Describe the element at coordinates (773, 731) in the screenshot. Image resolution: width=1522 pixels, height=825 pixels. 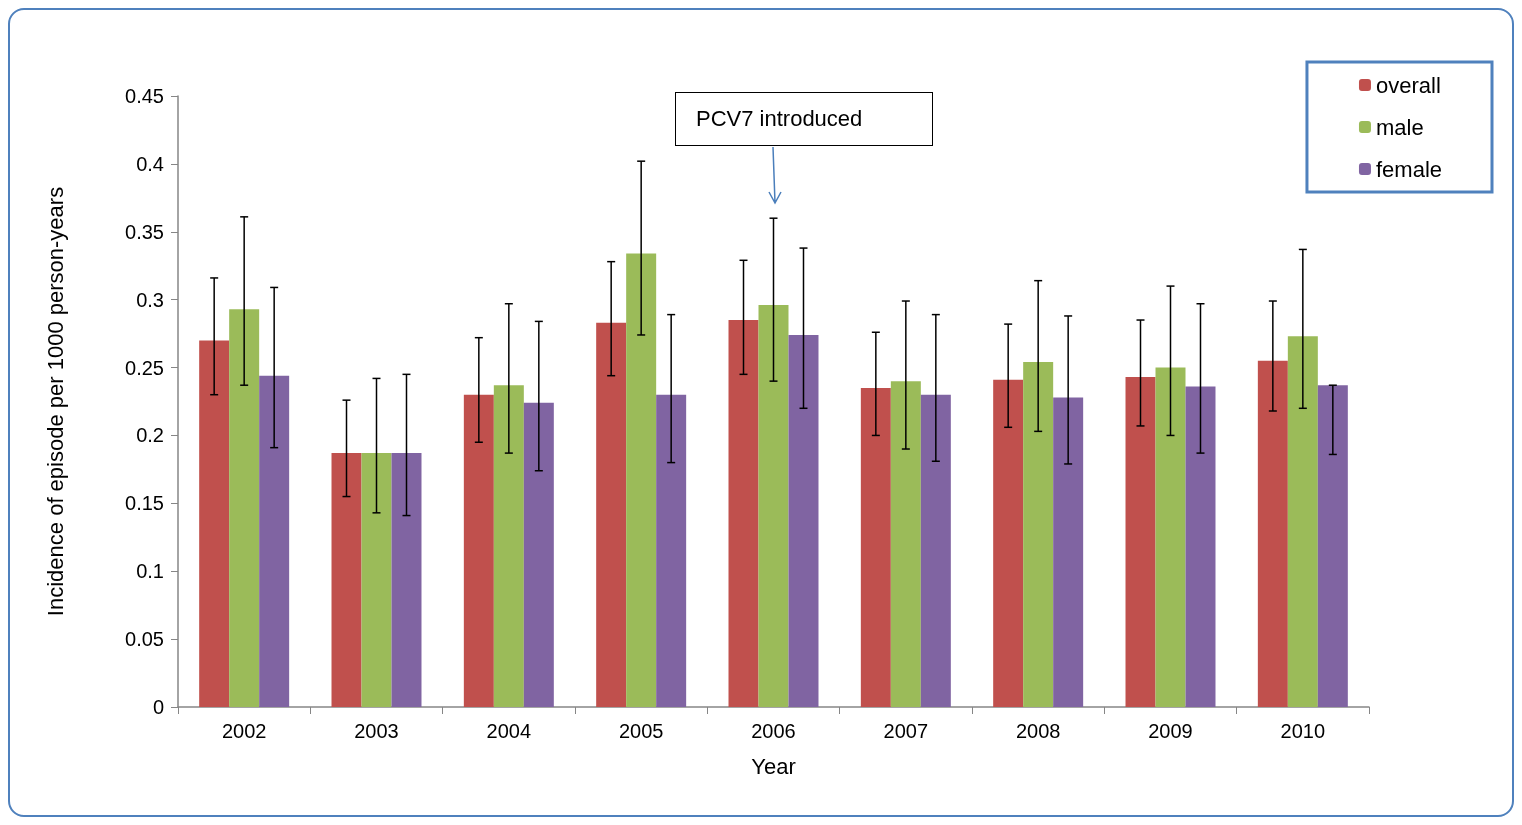
I see `x-tick-label: 2006` at that location.